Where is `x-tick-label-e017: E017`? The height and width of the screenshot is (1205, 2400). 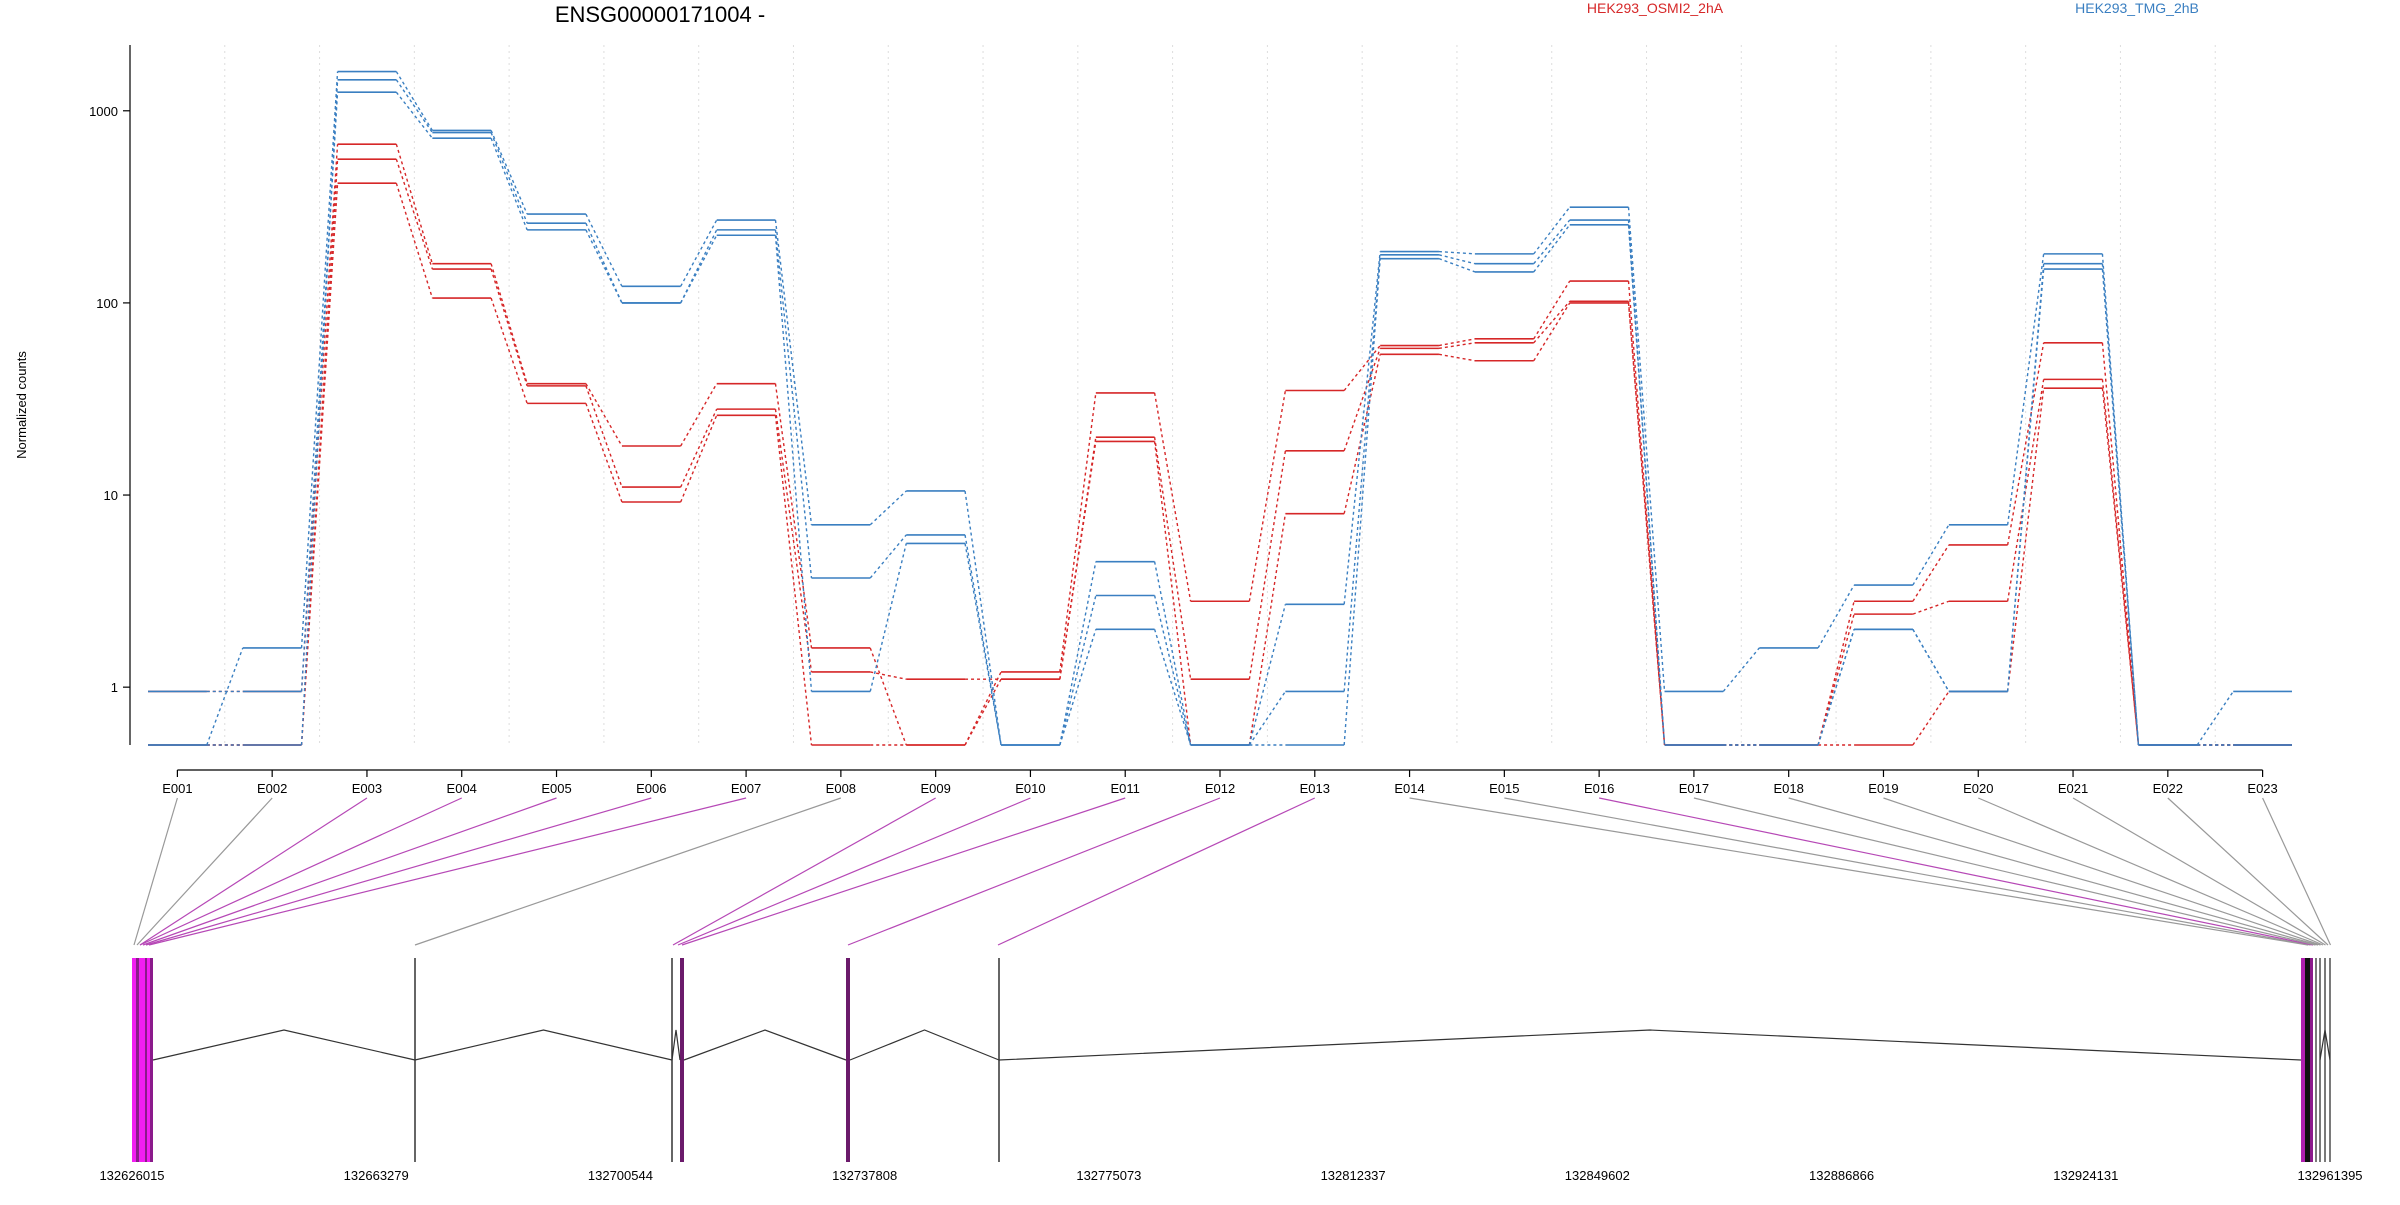 x-tick-label-e017: E017 is located at coordinates (1694, 788).